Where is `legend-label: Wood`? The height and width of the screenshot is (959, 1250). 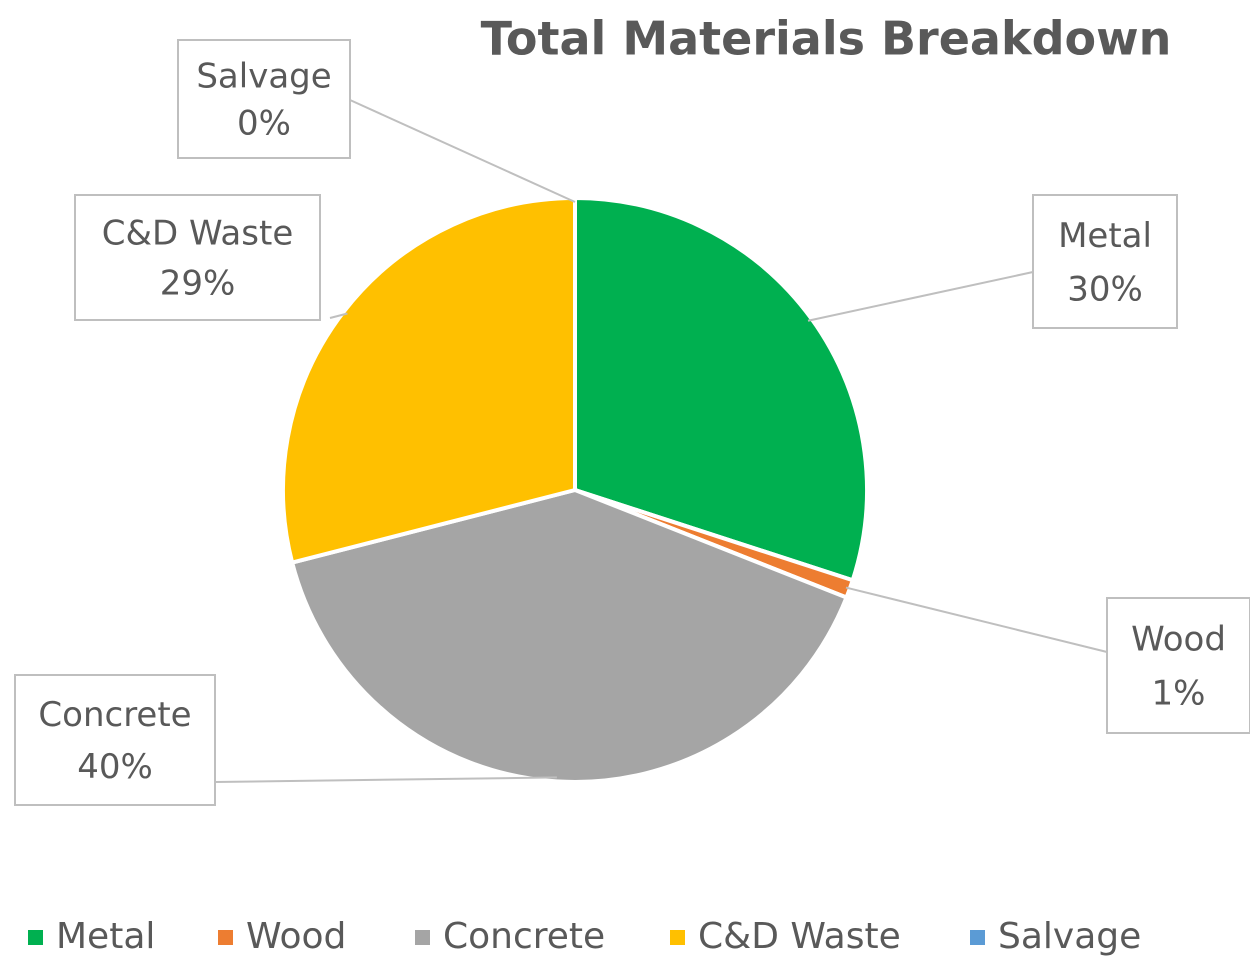 legend-label: Wood is located at coordinates (296, 936).